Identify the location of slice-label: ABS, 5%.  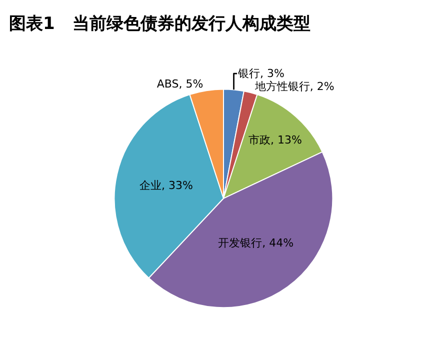
(180, 84).